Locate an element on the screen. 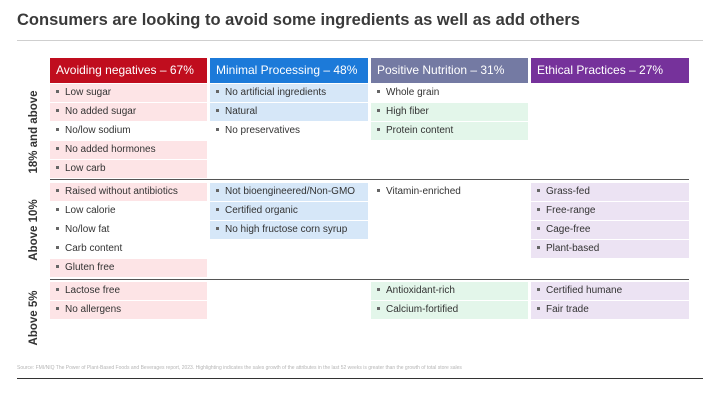  list-item: Cage-free is located at coordinates (610, 230).